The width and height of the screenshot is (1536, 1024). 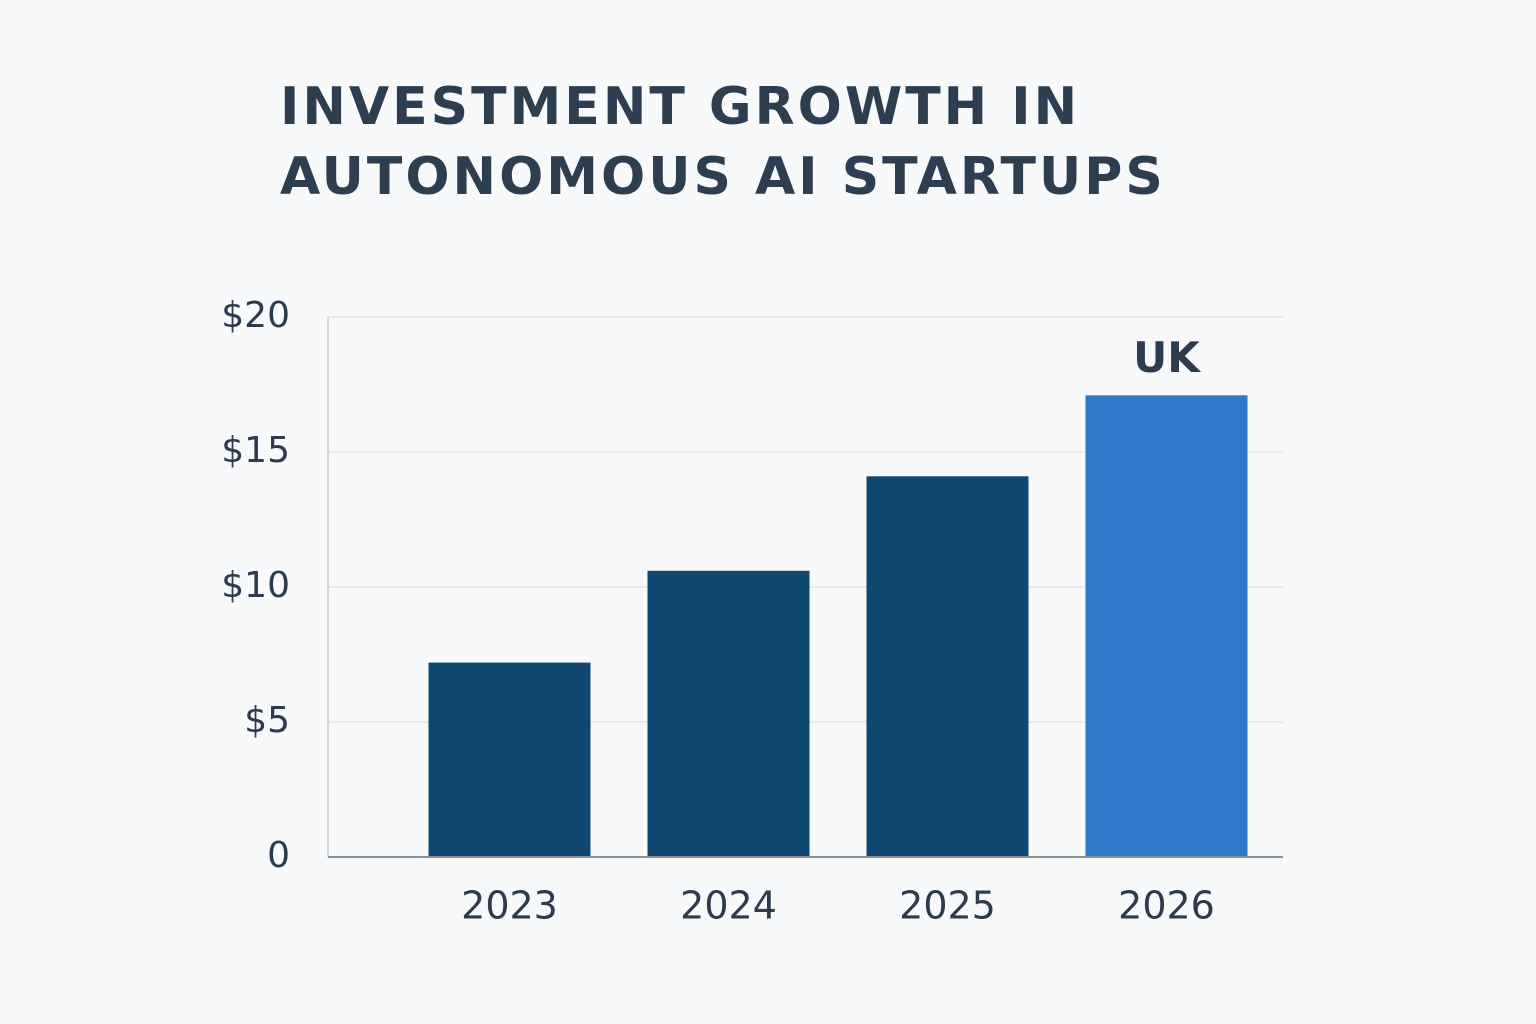 What do you see at coordinates (947, 906) in the screenshot?
I see `x-tick-label: 2025` at bounding box center [947, 906].